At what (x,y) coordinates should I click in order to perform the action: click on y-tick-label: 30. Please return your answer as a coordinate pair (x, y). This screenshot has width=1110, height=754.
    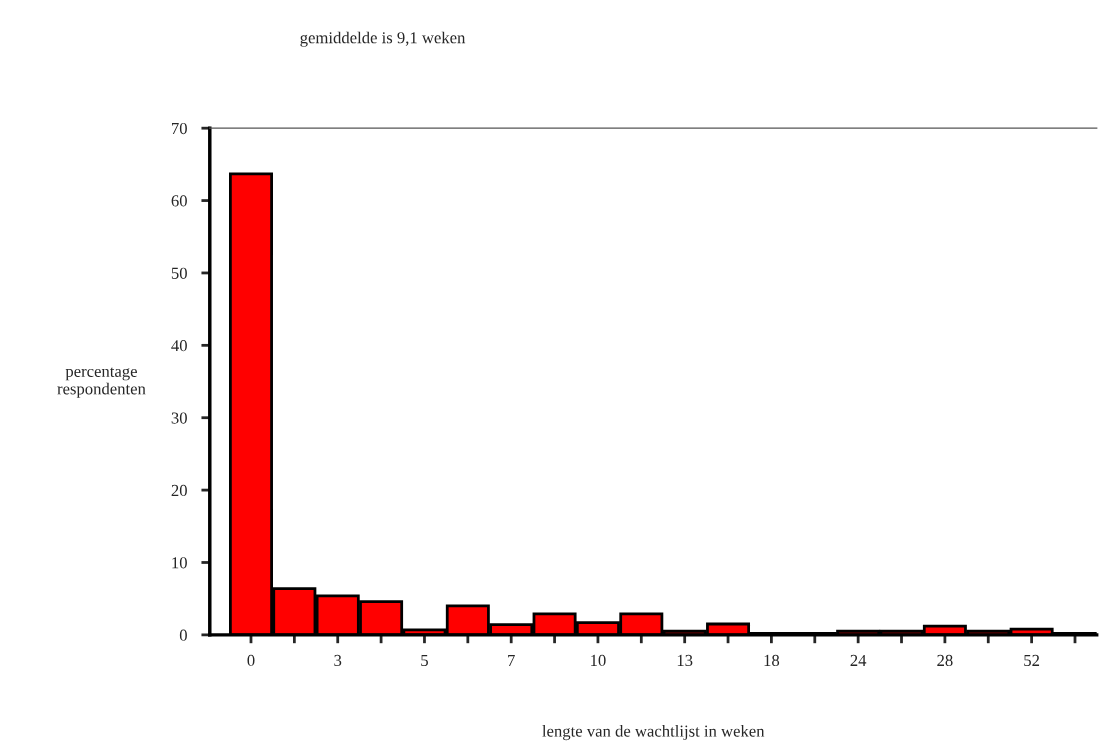
    Looking at the image, I should click on (179, 418).